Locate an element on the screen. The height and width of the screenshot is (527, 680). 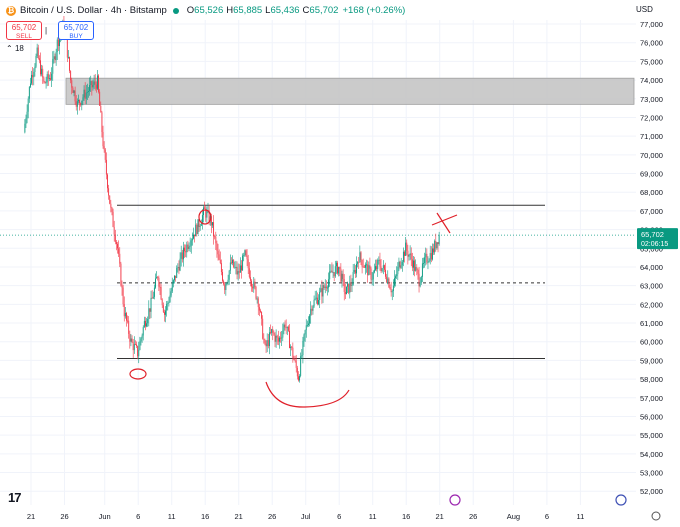
open-value: 65,526 is located at coordinates (209, 10).